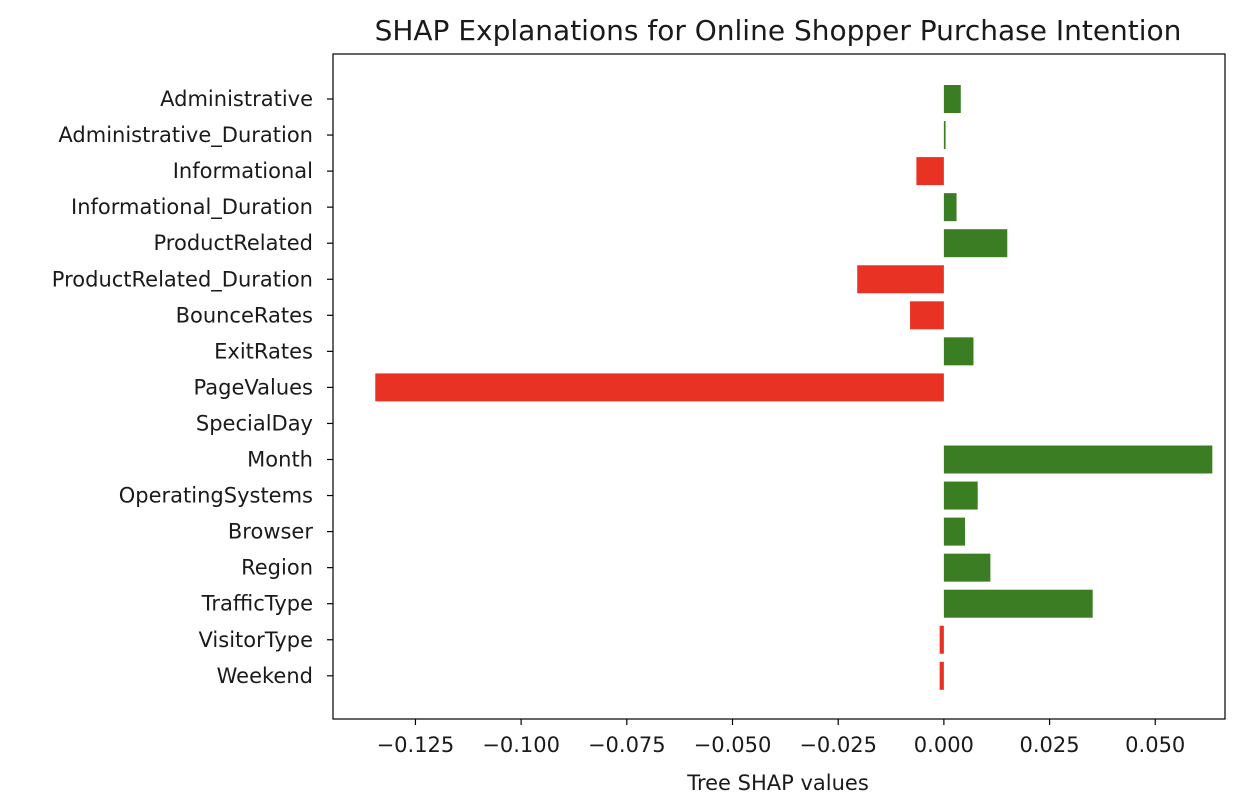 The height and width of the screenshot is (812, 1240). What do you see at coordinates (263, 351) in the screenshot?
I see `y-tick-label: ExitRates` at bounding box center [263, 351].